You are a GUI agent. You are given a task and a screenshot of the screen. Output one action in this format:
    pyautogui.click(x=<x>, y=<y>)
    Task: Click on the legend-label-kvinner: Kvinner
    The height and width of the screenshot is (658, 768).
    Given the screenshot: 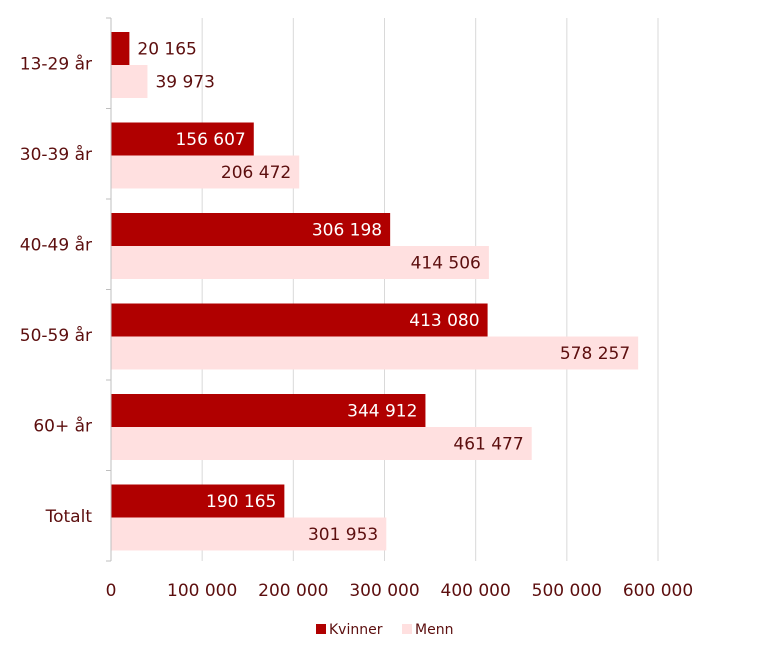 What is the action you would take?
    pyautogui.click(x=356, y=630)
    